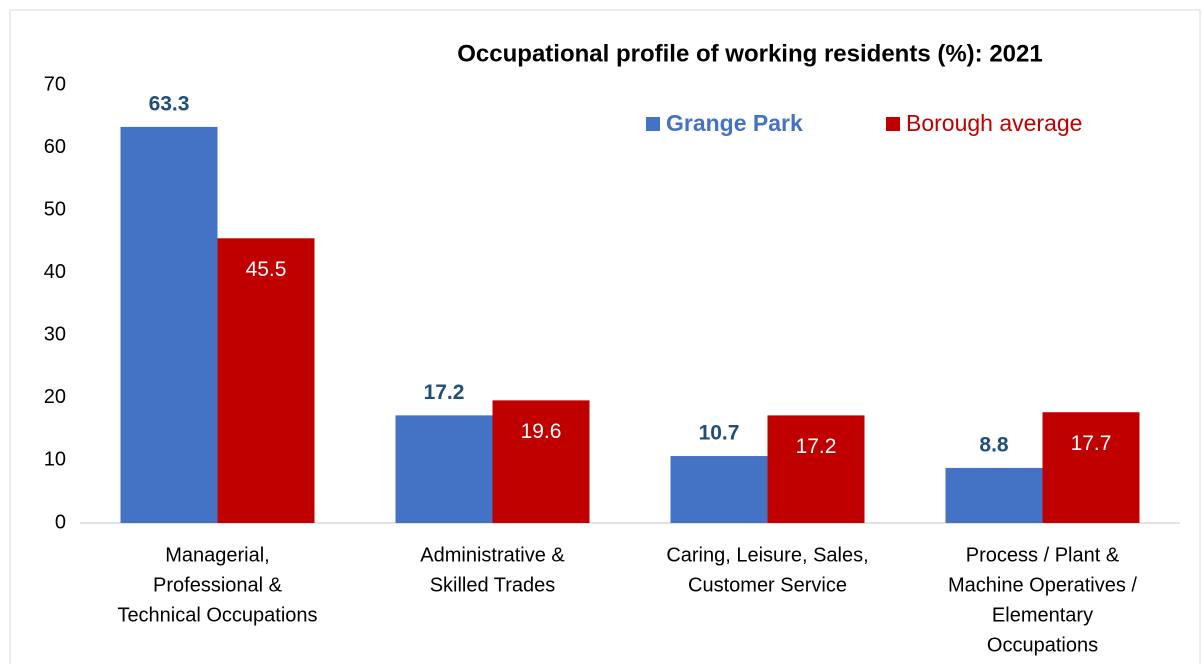 The width and height of the screenshot is (1203, 664). I want to click on x-tick-label: Elementary, so click(1042, 615).